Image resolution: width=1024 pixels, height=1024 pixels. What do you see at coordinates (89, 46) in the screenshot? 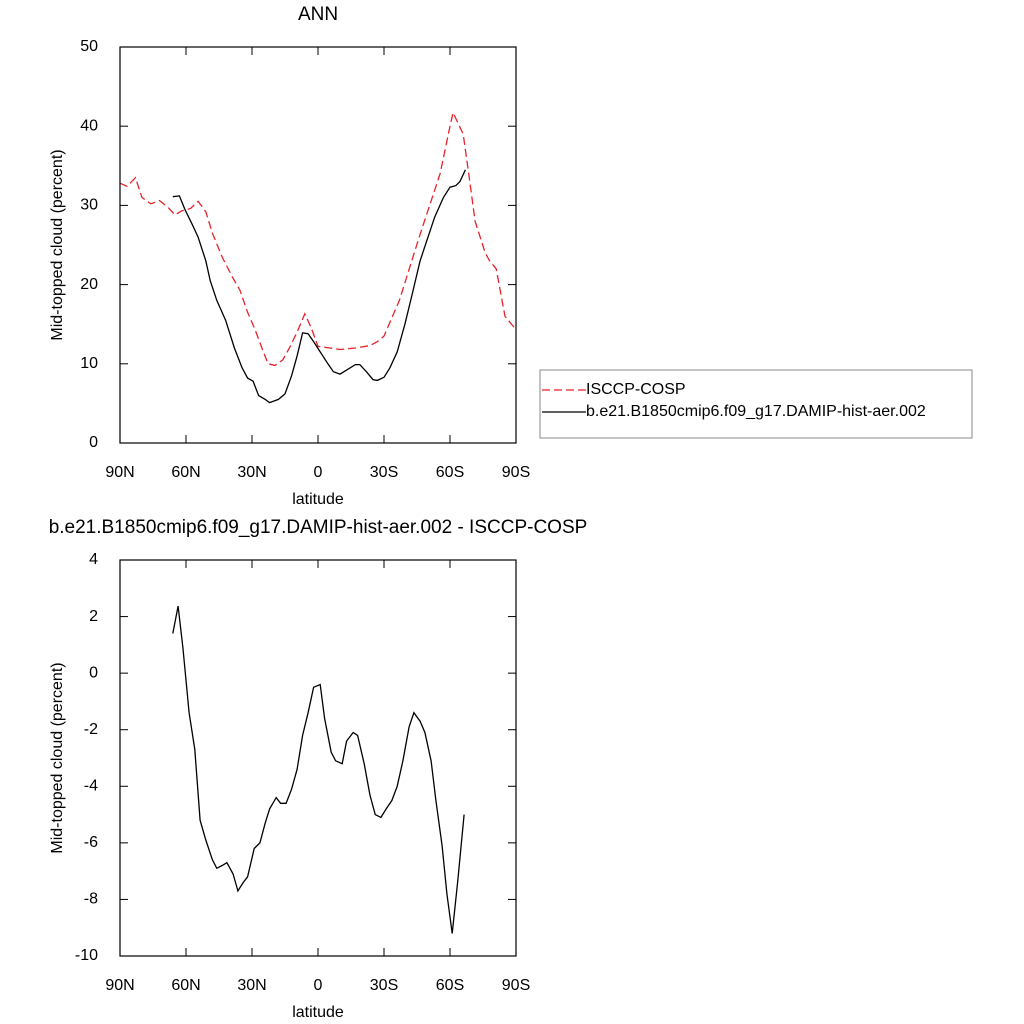
I see `y-tick-label: 50` at bounding box center [89, 46].